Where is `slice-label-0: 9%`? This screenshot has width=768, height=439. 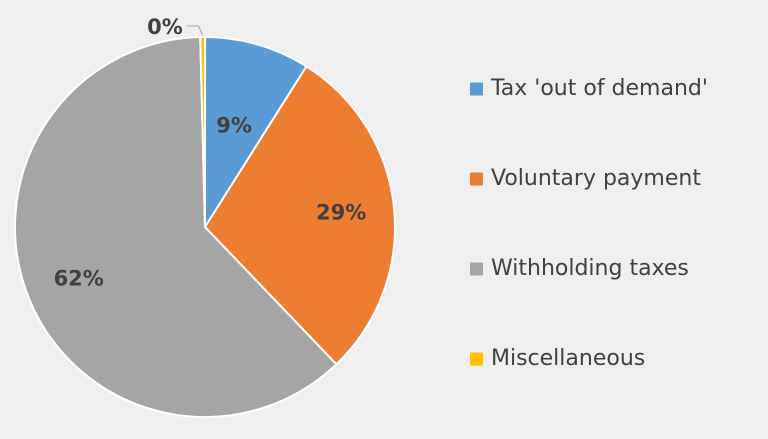 slice-label-0: 9% is located at coordinates (234, 126).